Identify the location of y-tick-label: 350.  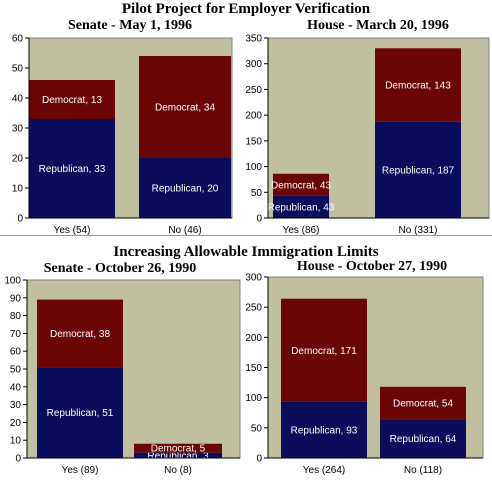
(253, 39).